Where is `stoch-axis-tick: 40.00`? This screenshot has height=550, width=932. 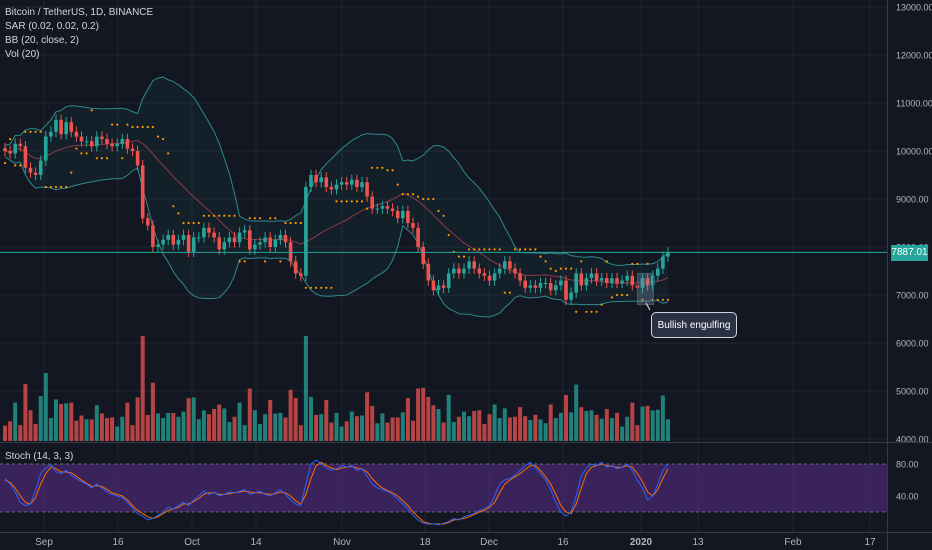 stoch-axis-tick: 40.00 is located at coordinates (907, 497).